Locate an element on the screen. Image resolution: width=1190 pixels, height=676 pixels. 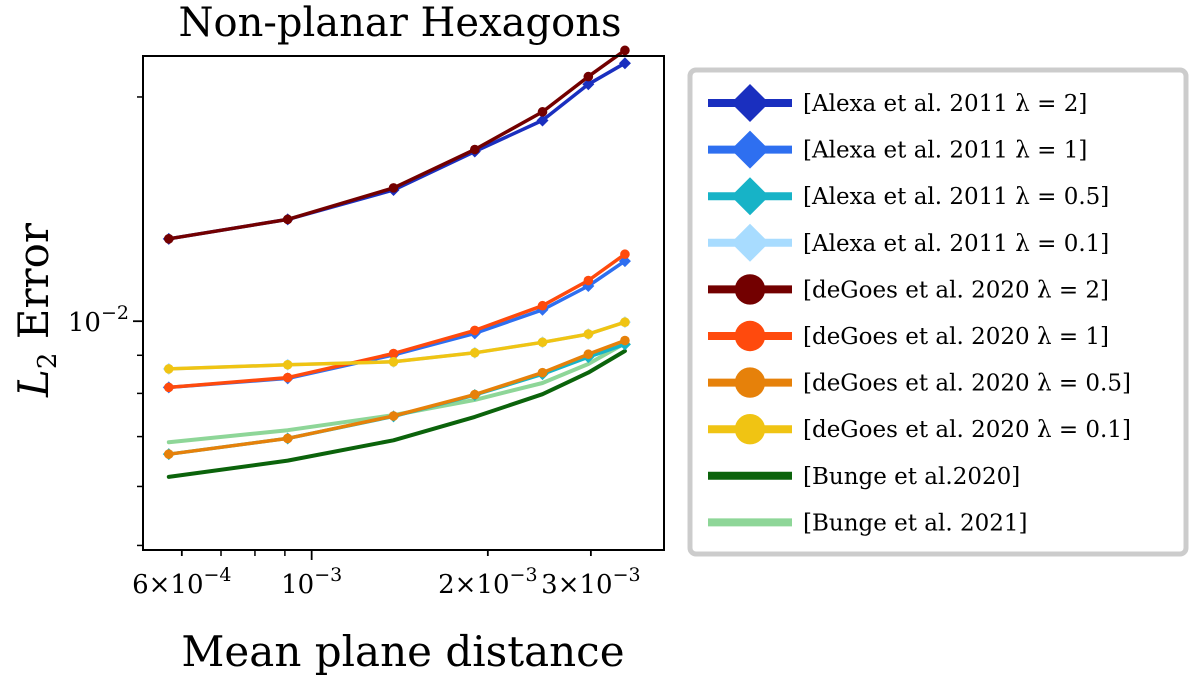
legend-entry: [Alexa et al. 2011 λ = 1] is located at coordinates (897, 149).